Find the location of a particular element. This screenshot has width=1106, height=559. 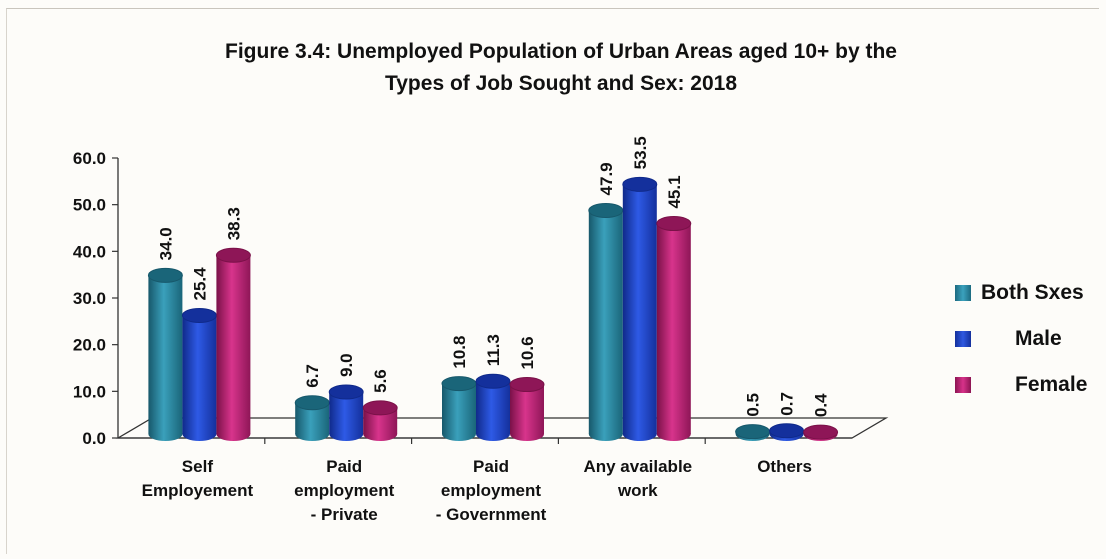

data-label: 10.6 is located at coordinates (527, 352).